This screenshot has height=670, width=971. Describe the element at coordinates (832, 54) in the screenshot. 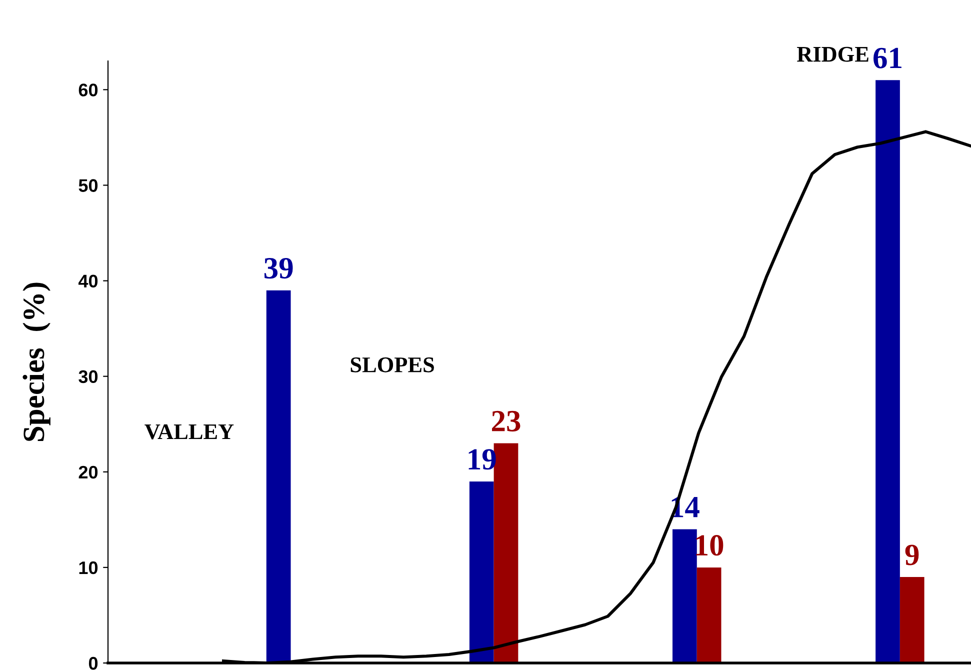

I see `annotation: RIDGE` at that location.